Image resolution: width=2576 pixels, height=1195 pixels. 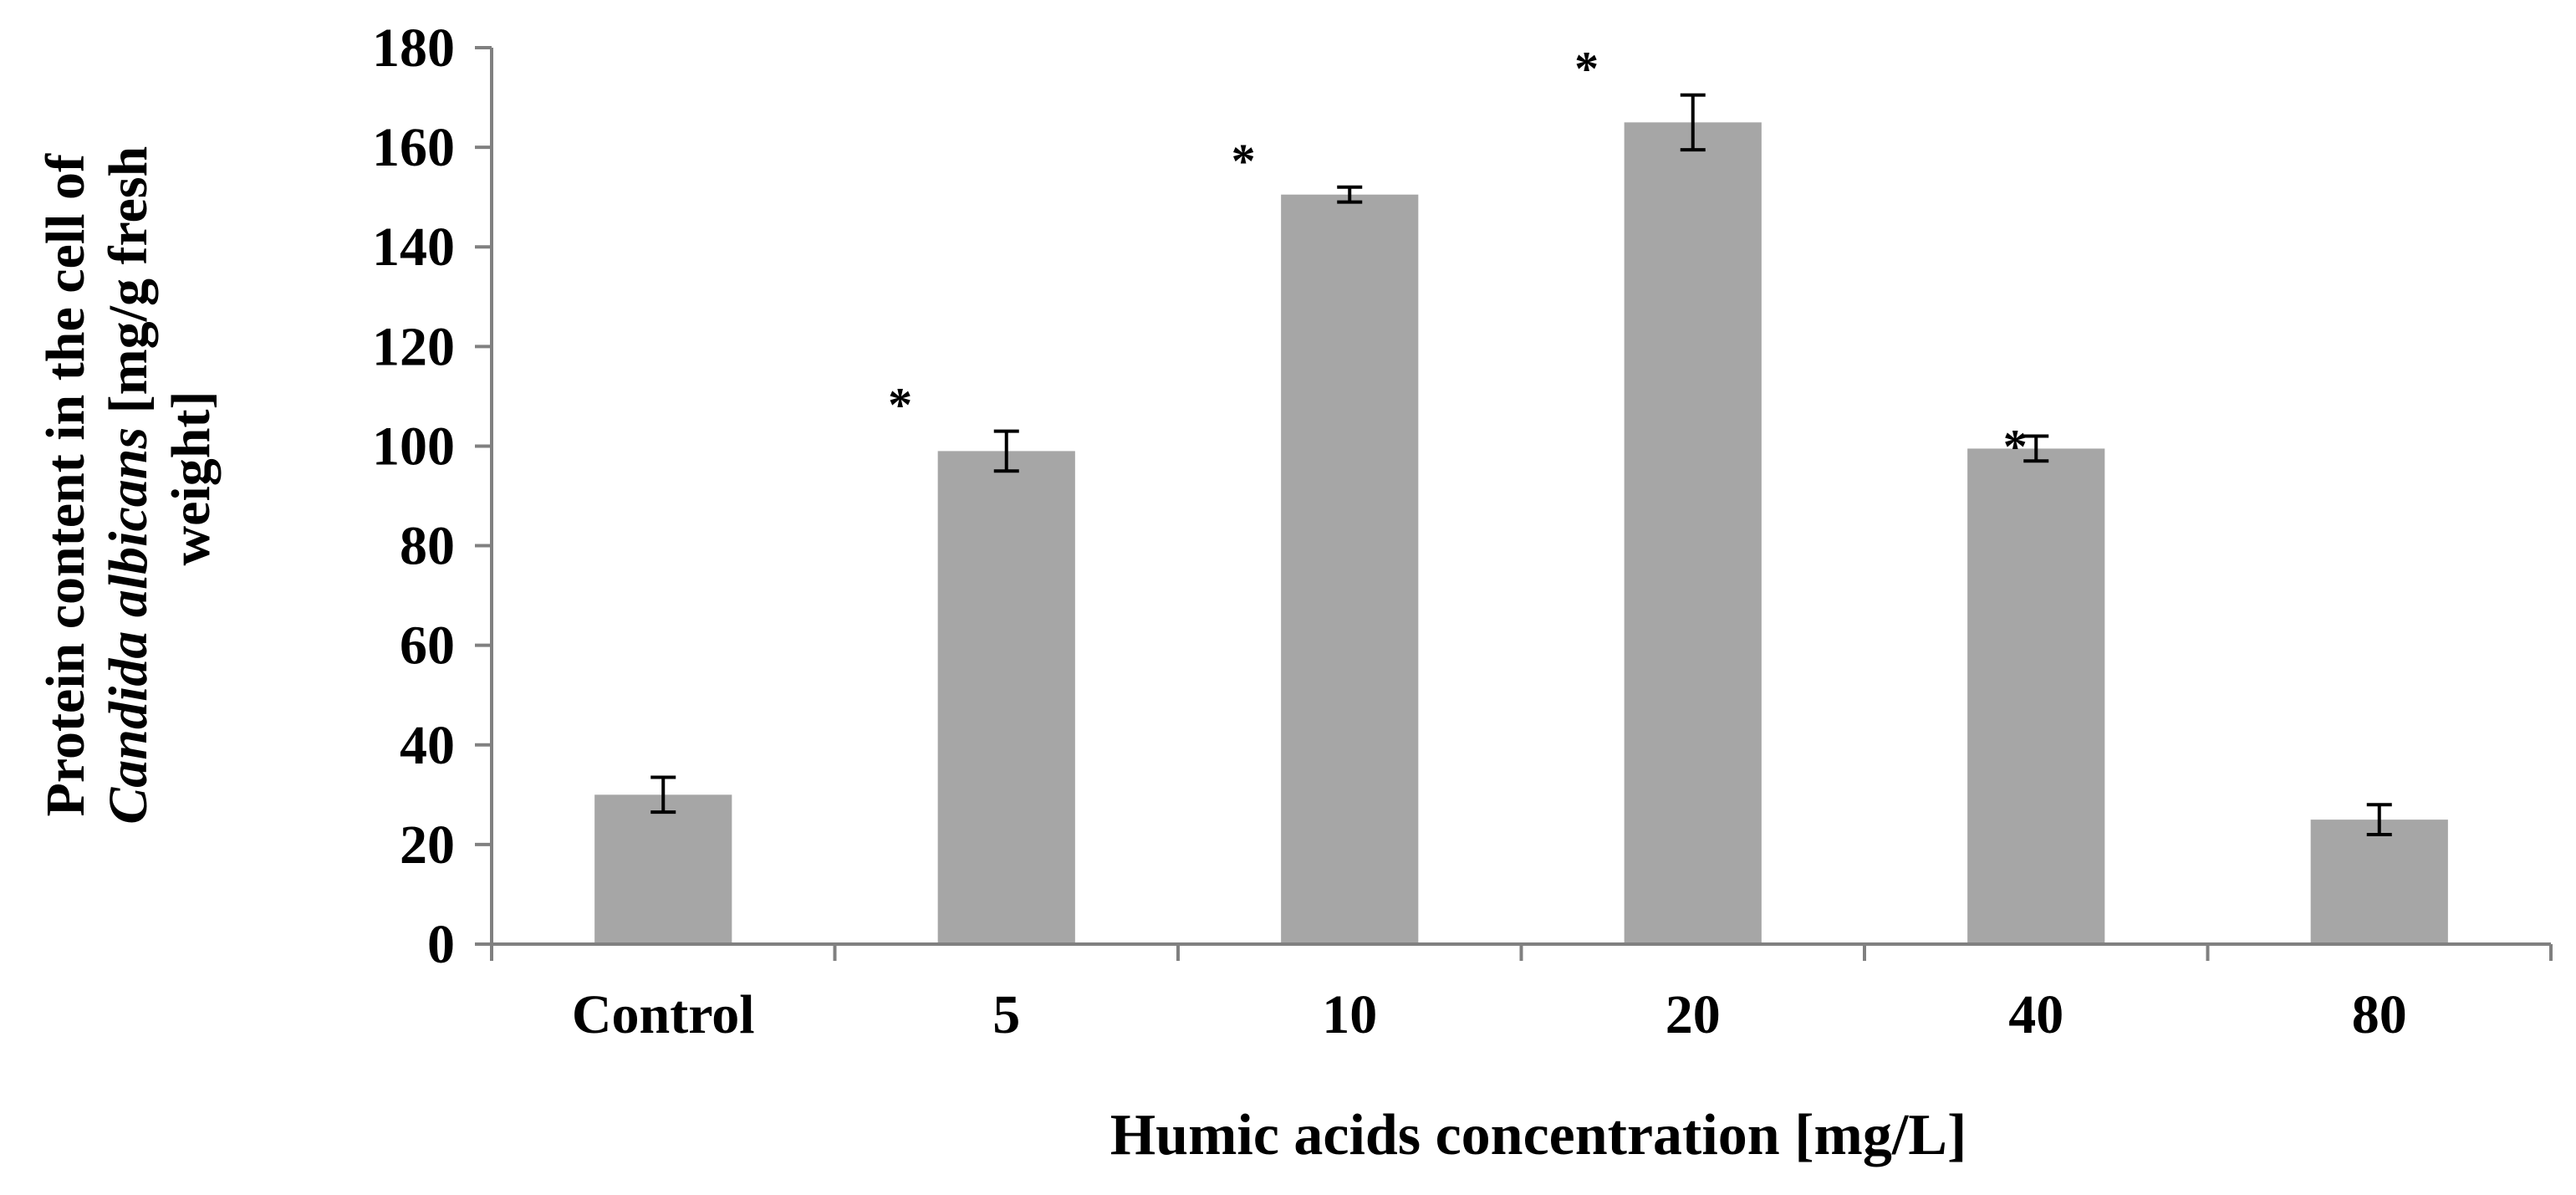 What do you see at coordinates (1349, 1014) in the screenshot?
I see `x-tick-label-10: 10` at bounding box center [1349, 1014].